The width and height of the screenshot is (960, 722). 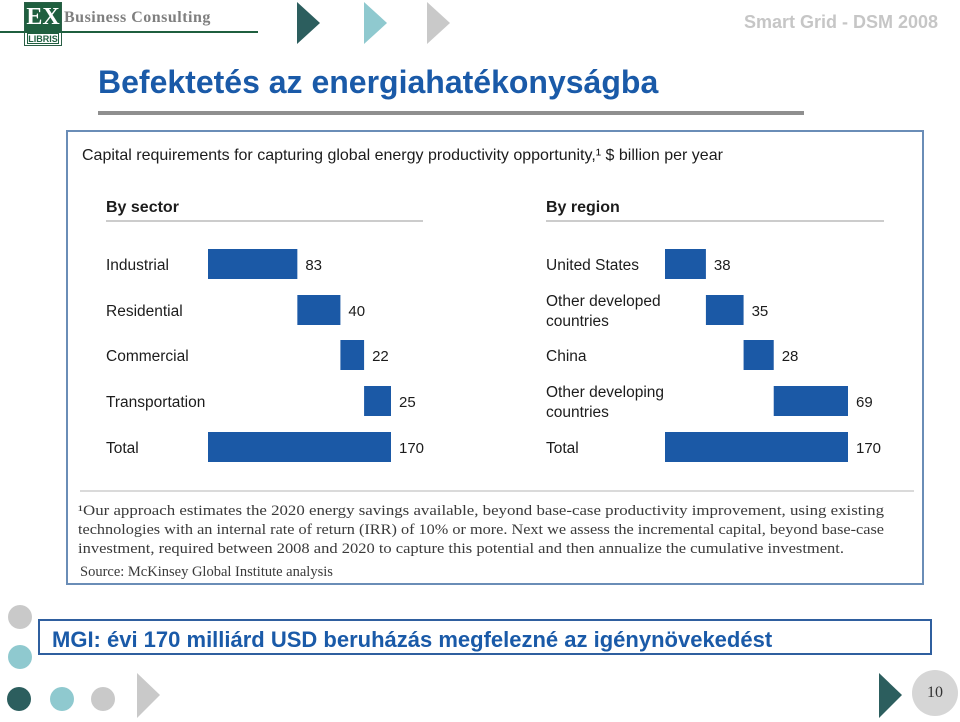 I want to click on bar-value-label: 38, so click(x=722, y=265).